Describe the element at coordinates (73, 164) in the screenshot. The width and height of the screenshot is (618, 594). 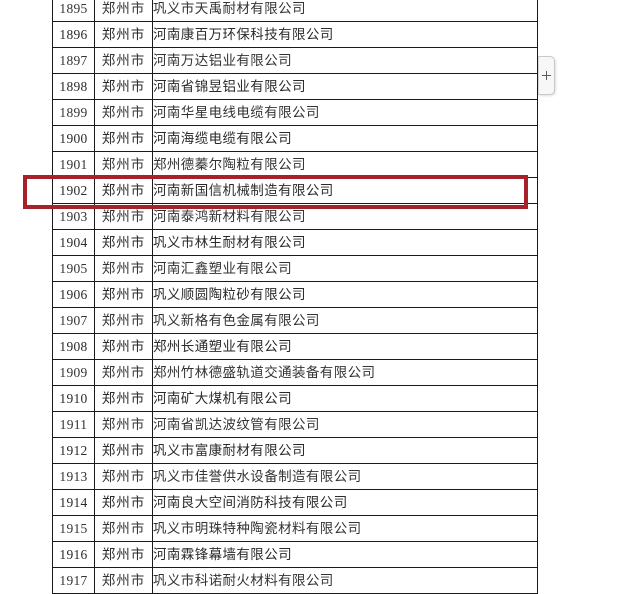
I see `cell-index: 1901` at that location.